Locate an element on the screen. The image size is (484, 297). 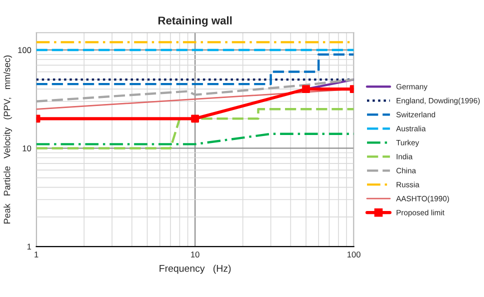
y-axis-title: Peak Particle Velocity (PPV, mm/sec) is located at coordinates (8, 140).